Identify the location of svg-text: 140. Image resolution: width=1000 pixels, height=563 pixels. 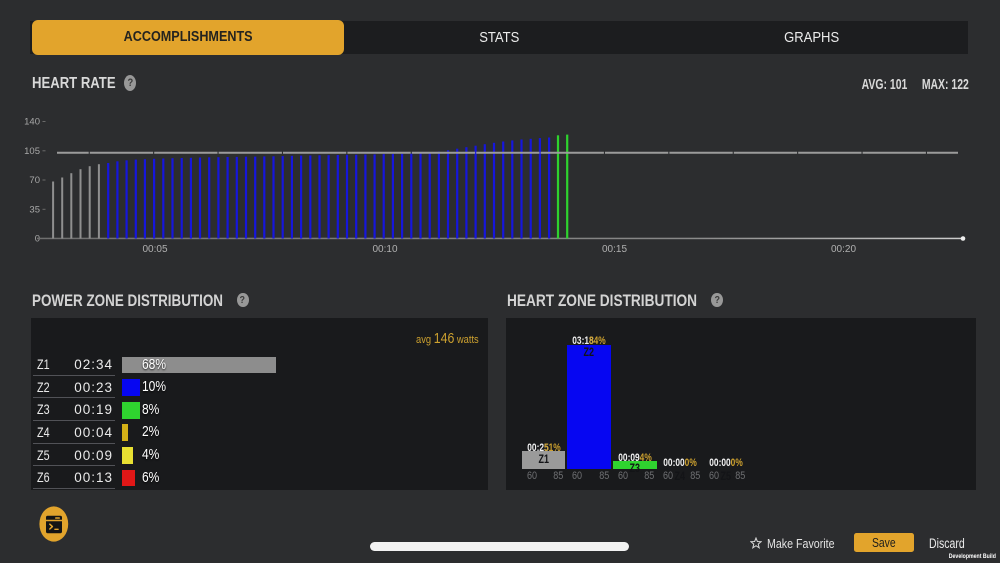
(32, 122).